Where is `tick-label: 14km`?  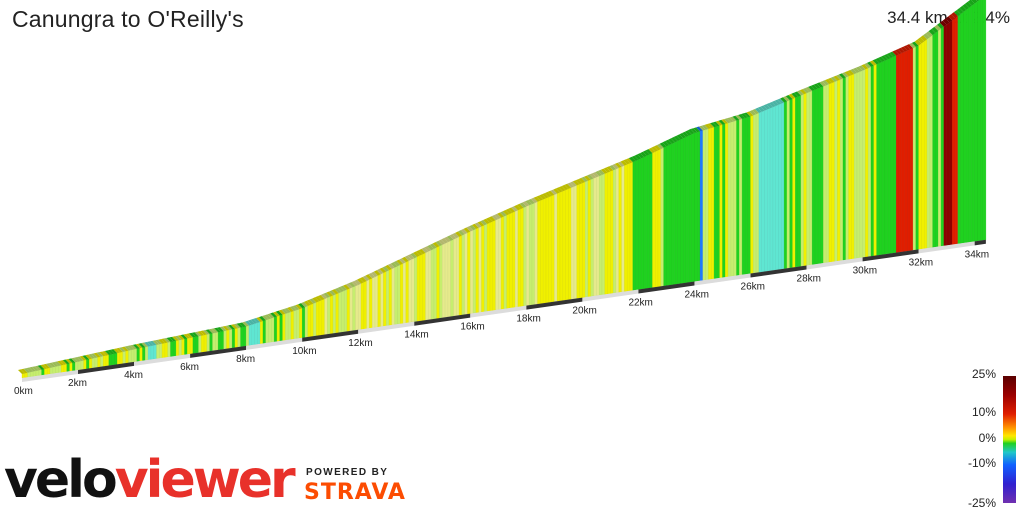
tick-label: 14km is located at coordinates (416, 335).